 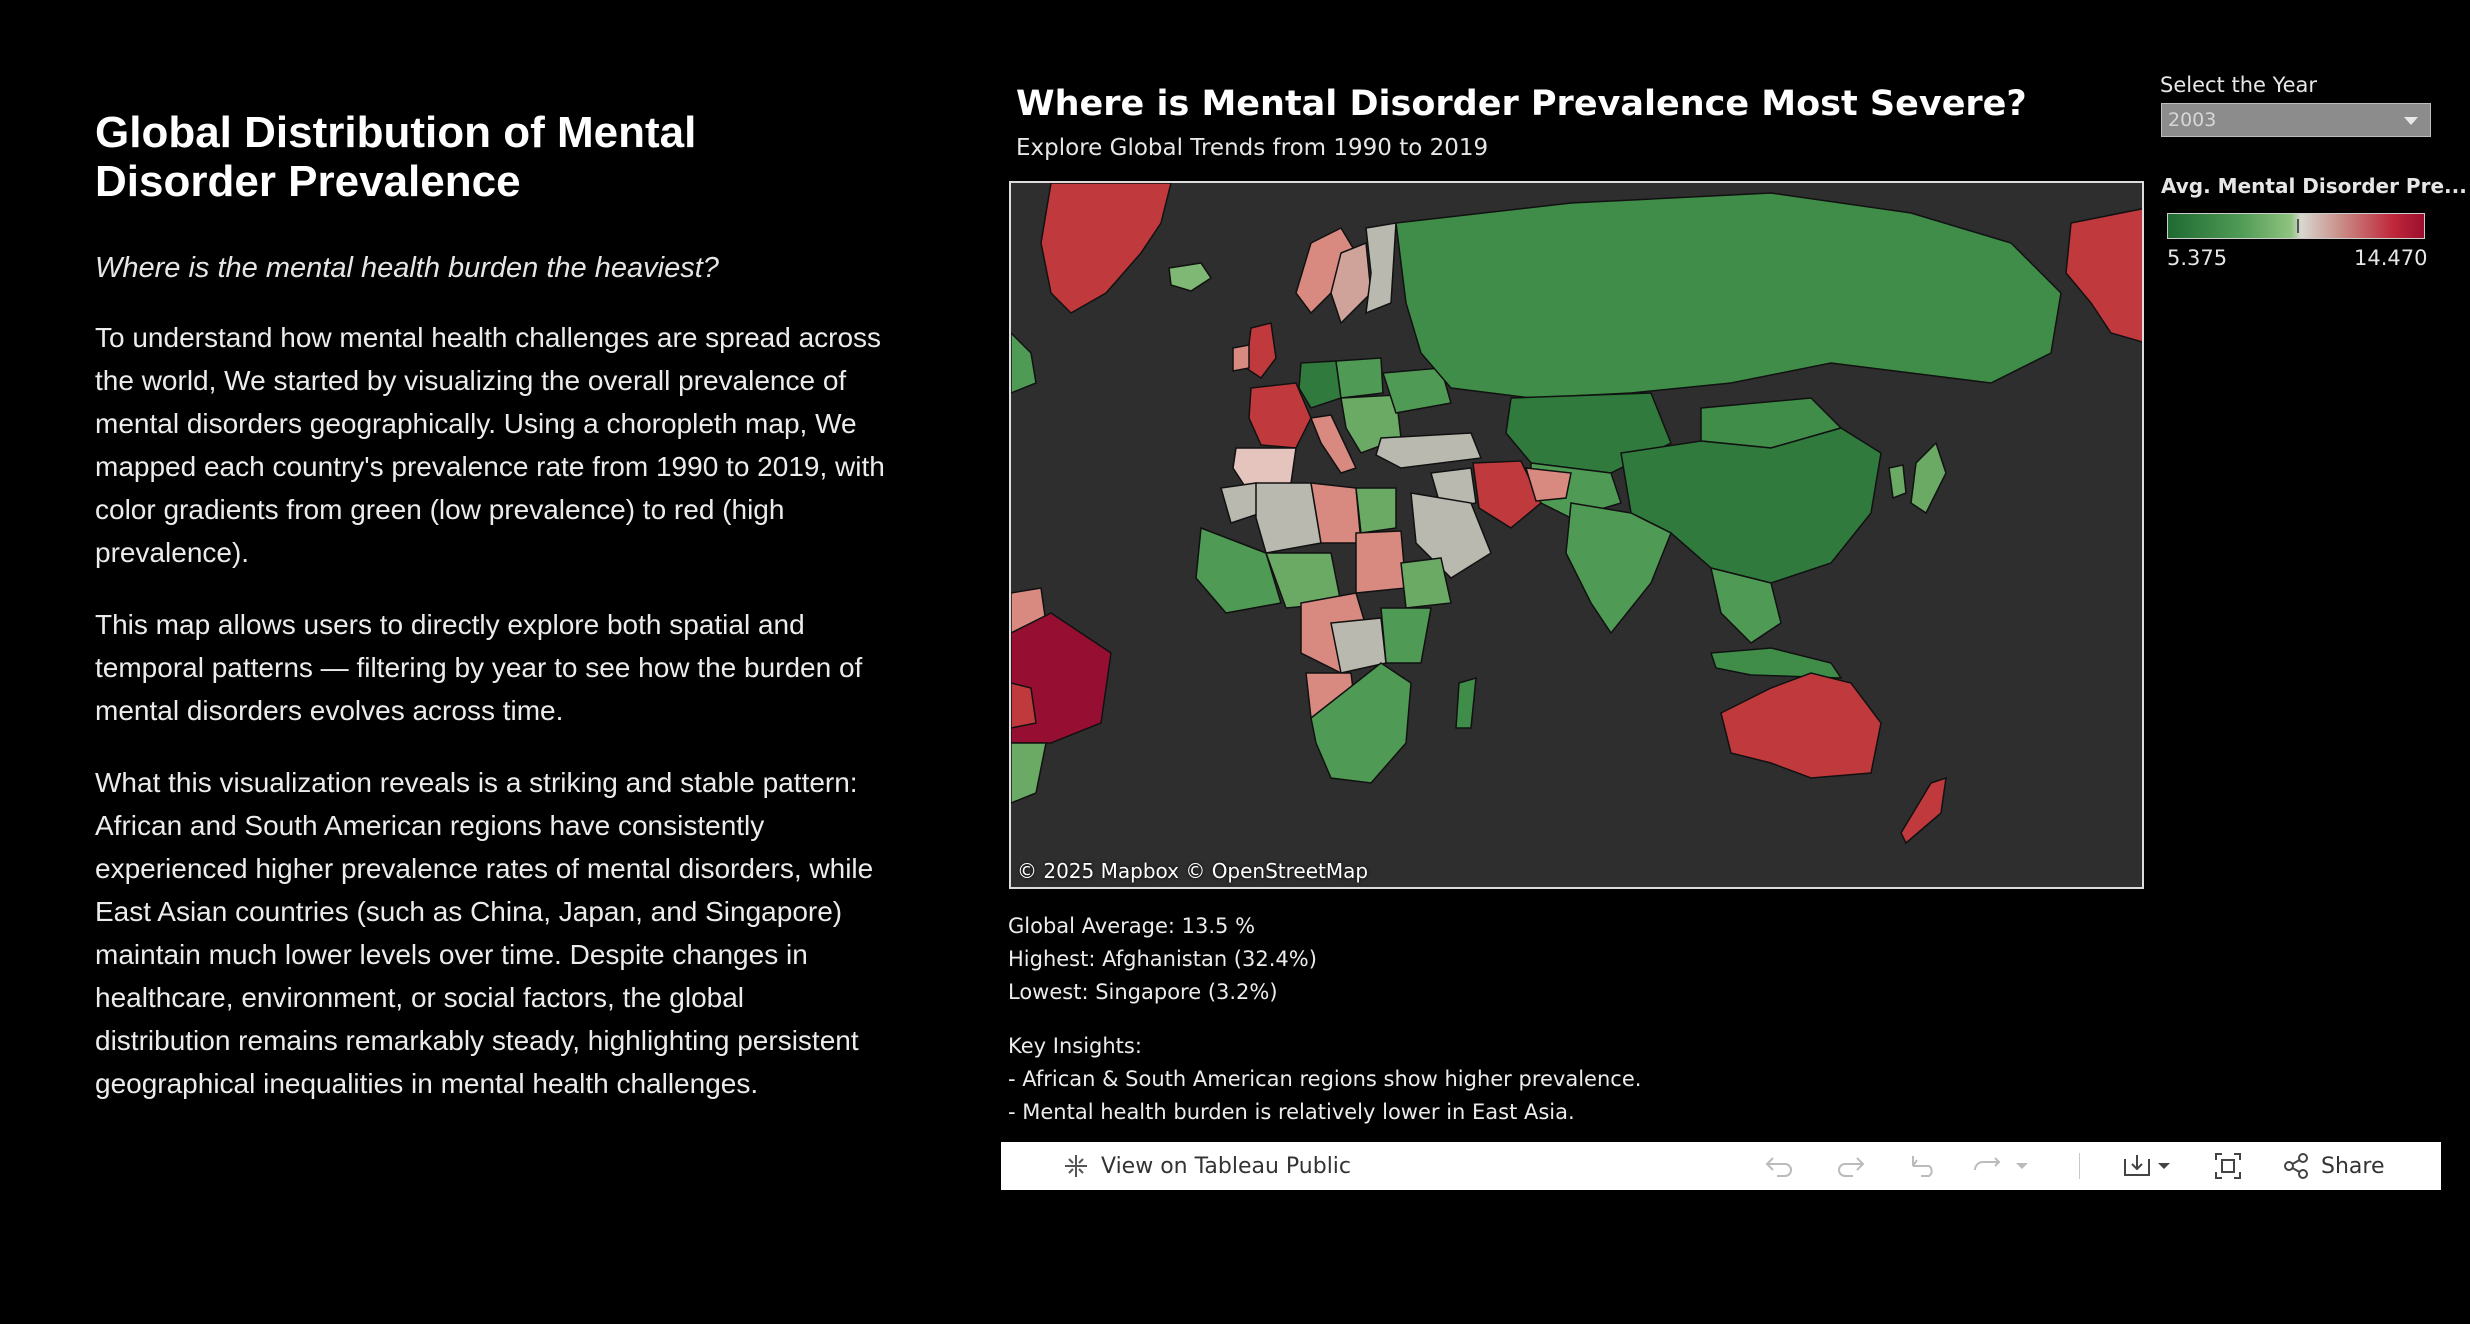 I want to click on country-west-africa, so click(x=1238, y=570).